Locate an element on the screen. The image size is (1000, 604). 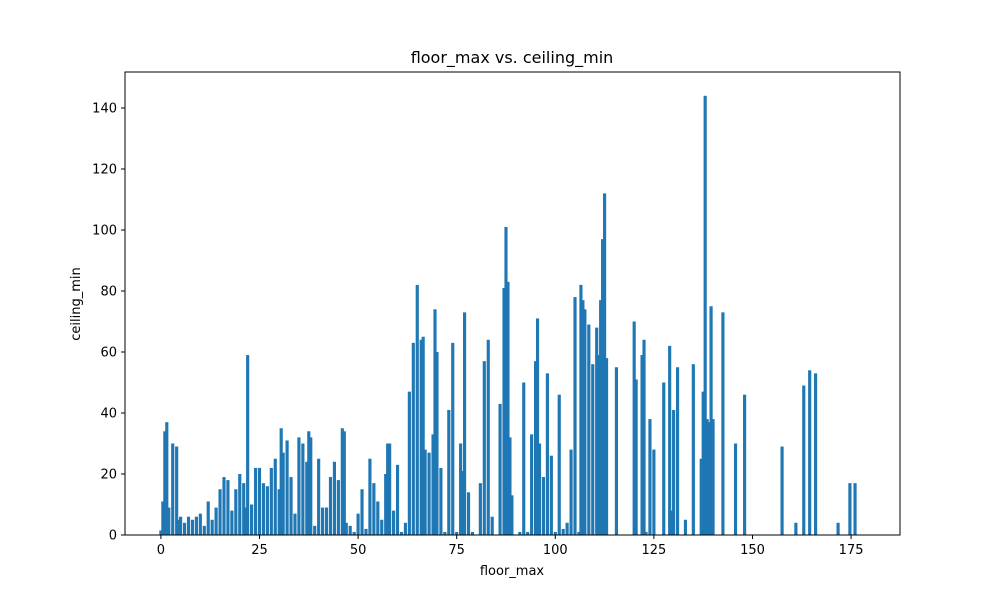
y-tick-label: 40 is located at coordinates (108, 413).